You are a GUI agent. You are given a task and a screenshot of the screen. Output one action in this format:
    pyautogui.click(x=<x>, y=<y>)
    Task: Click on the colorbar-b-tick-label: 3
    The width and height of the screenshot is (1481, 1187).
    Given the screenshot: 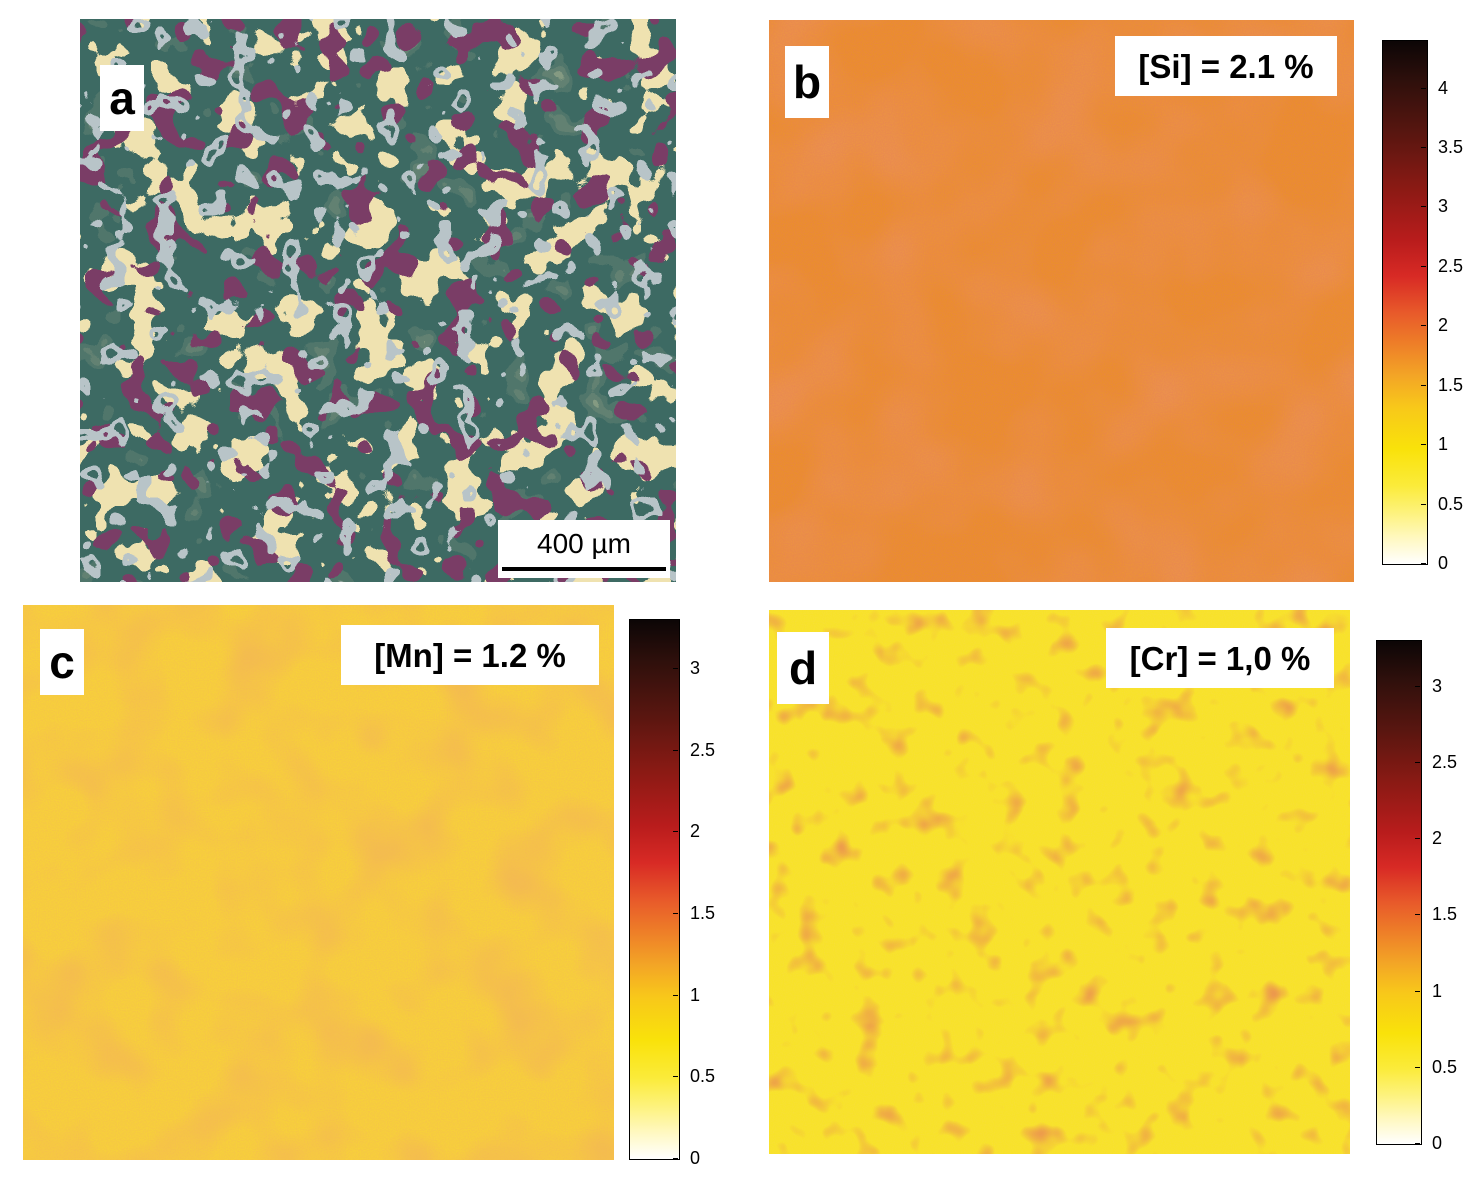 What is the action you would take?
    pyautogui.click(x=1443, y=206)
    